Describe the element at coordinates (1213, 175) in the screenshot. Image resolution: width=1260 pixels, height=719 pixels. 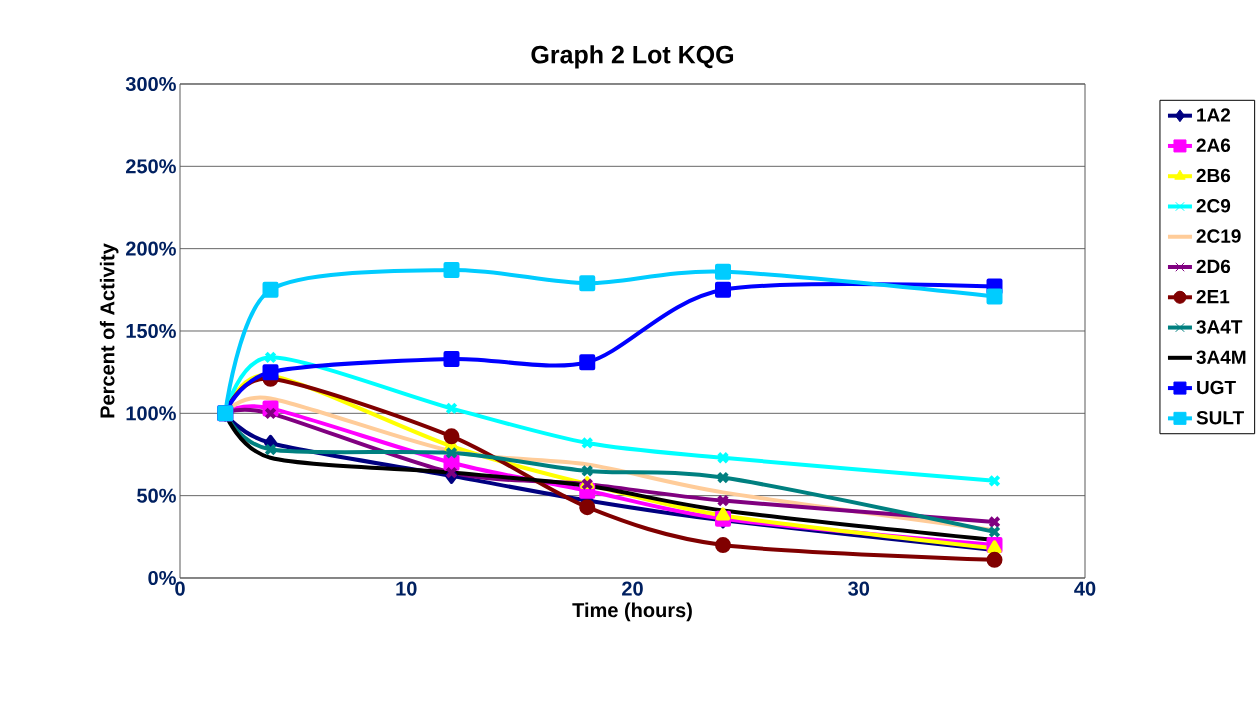
I see `legend-label: 2B6` at that location.